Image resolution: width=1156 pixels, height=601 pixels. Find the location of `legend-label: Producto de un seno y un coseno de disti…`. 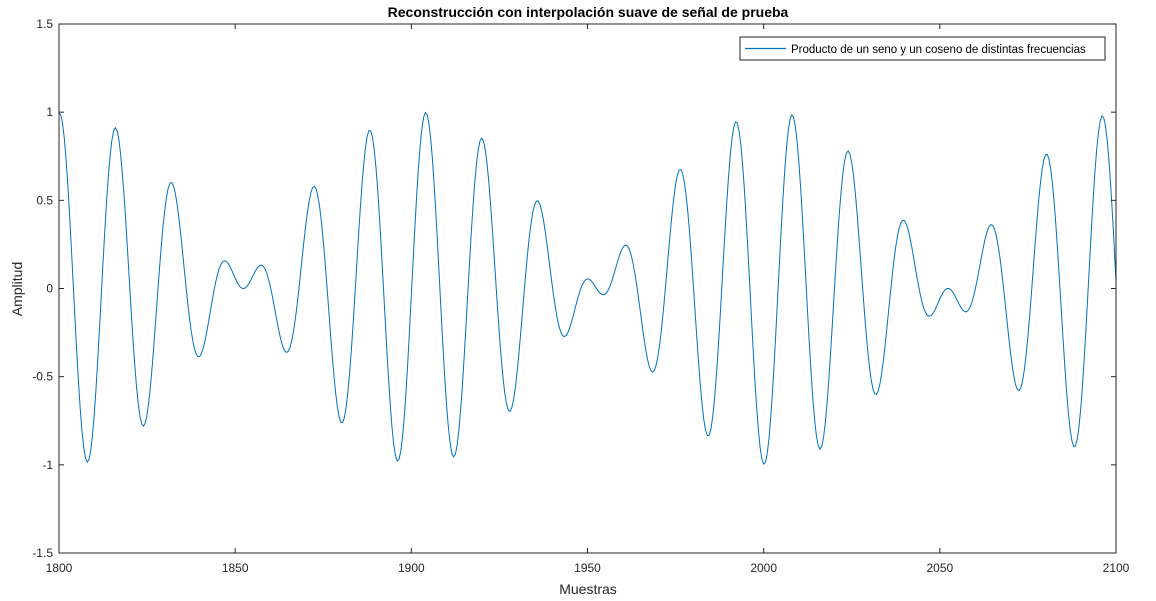

legend-label: Producto de un seno y un coseno de disti… is located at coordinates (938, 50).